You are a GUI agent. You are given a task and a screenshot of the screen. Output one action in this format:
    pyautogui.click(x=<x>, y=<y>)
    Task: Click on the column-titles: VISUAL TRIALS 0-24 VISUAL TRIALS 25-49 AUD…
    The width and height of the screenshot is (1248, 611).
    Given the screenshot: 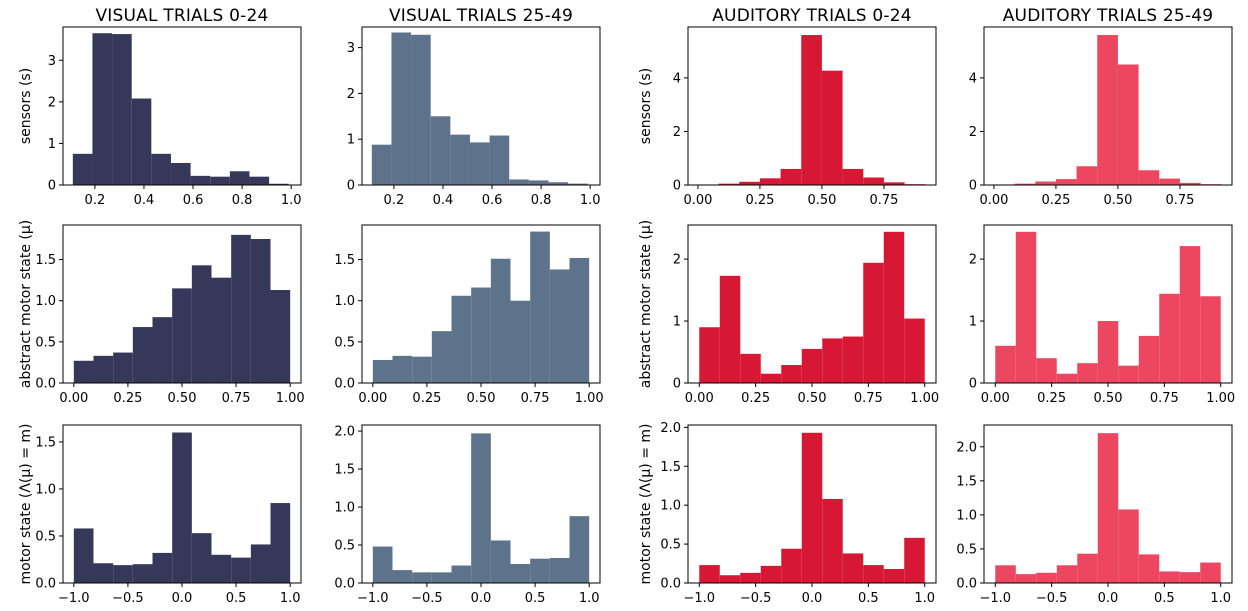 What is the action you would take?
    pyautogui.click(x=654, y=16)
    